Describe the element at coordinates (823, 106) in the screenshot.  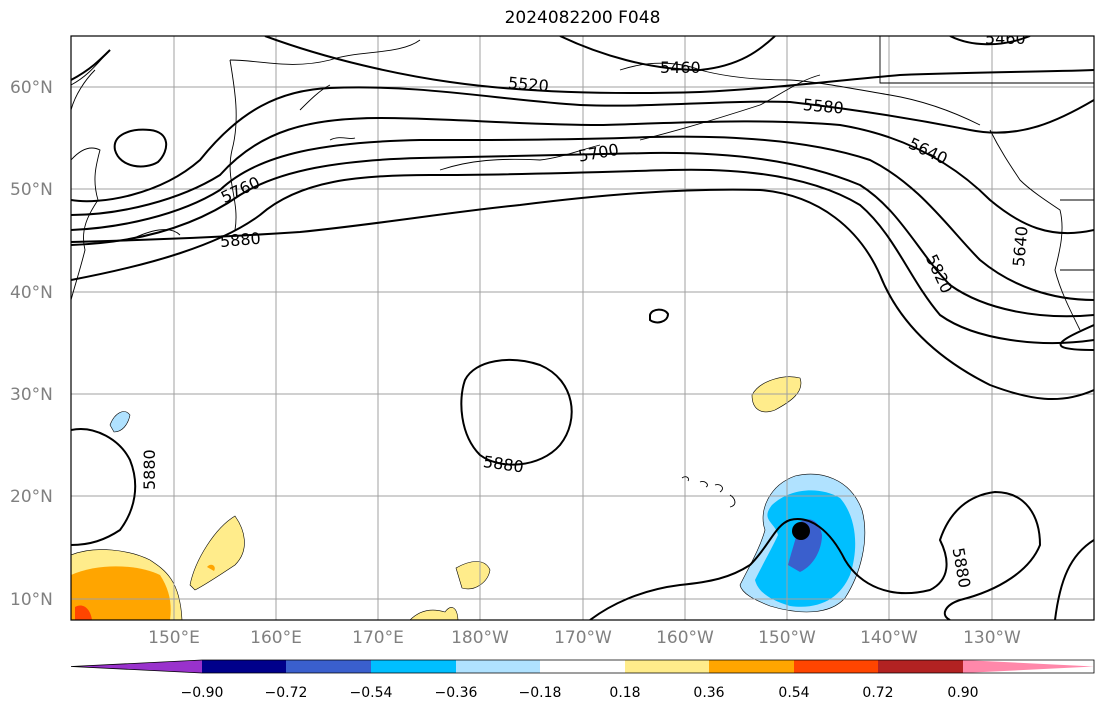
I see `contour-label: 5580` at that location.